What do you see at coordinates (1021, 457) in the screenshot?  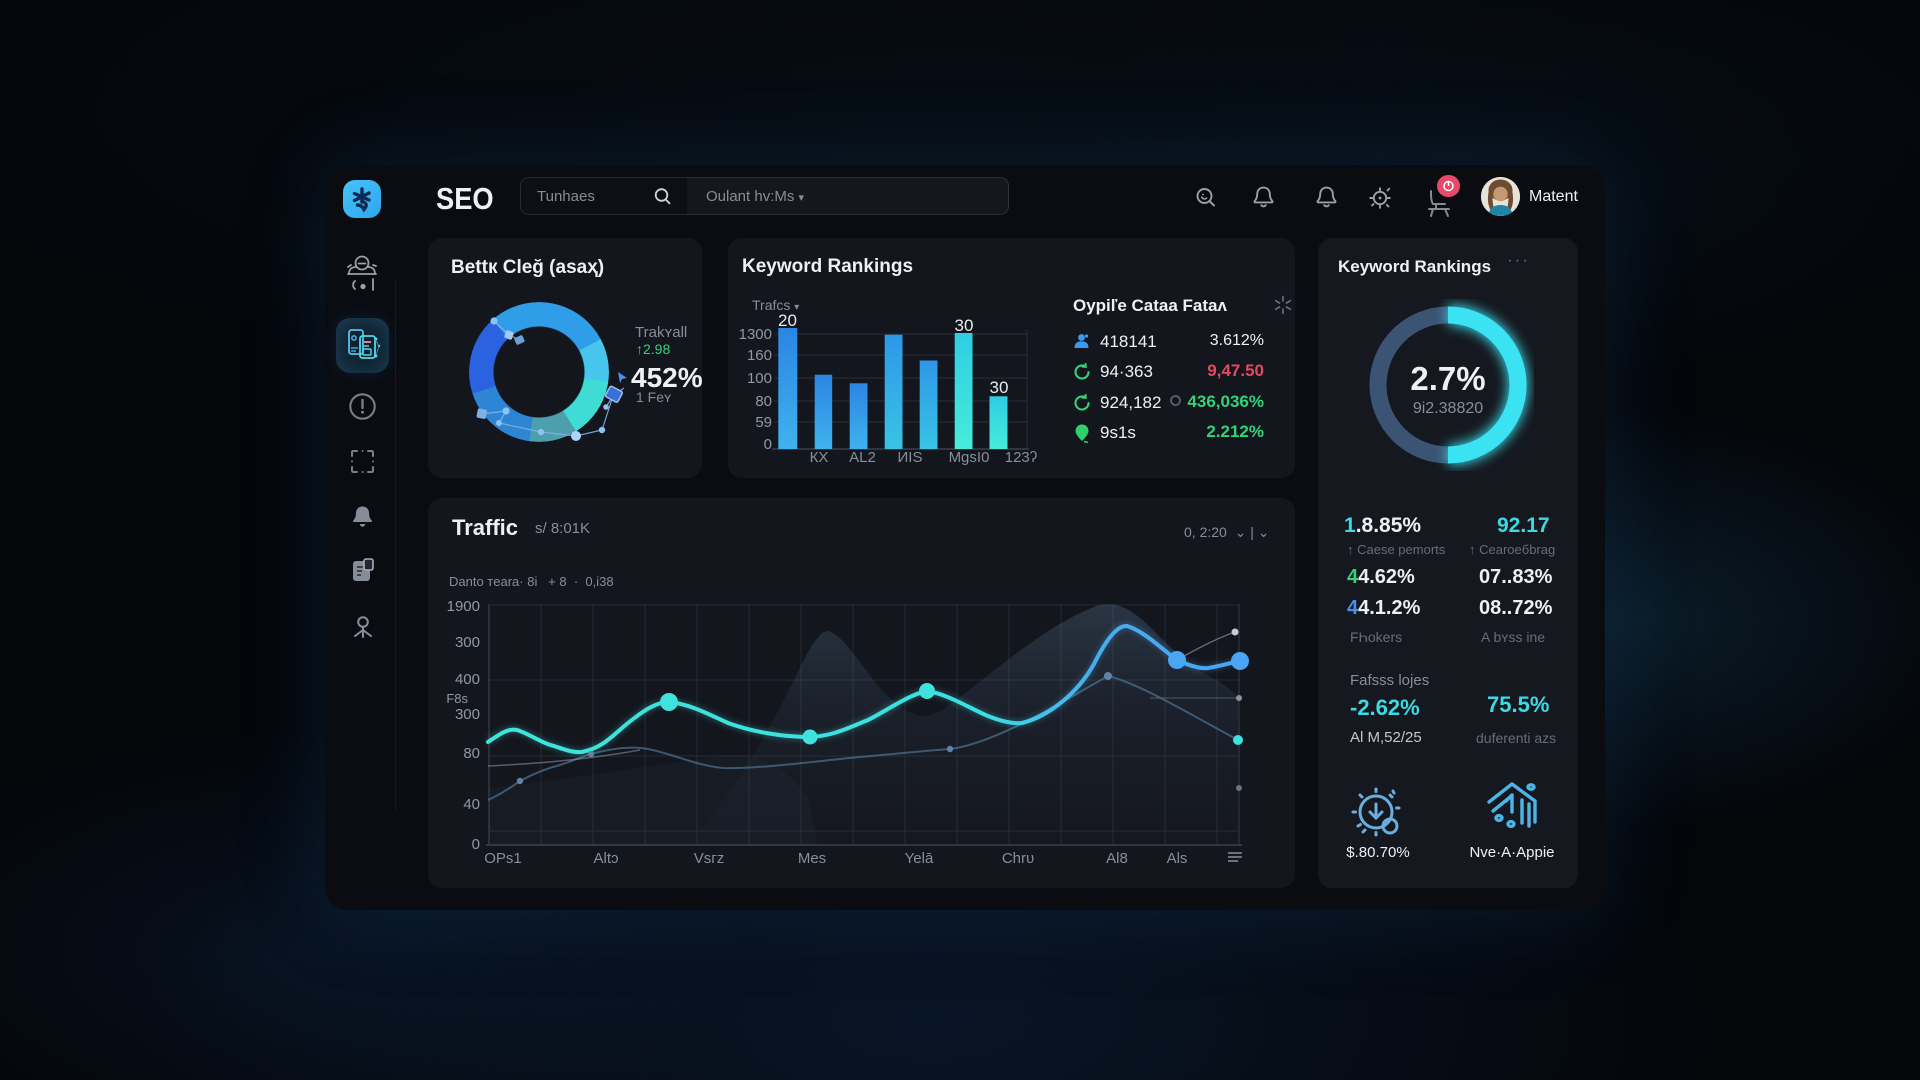 I see `svg-text: 123ʔ` at bounding box center [1021, 457].